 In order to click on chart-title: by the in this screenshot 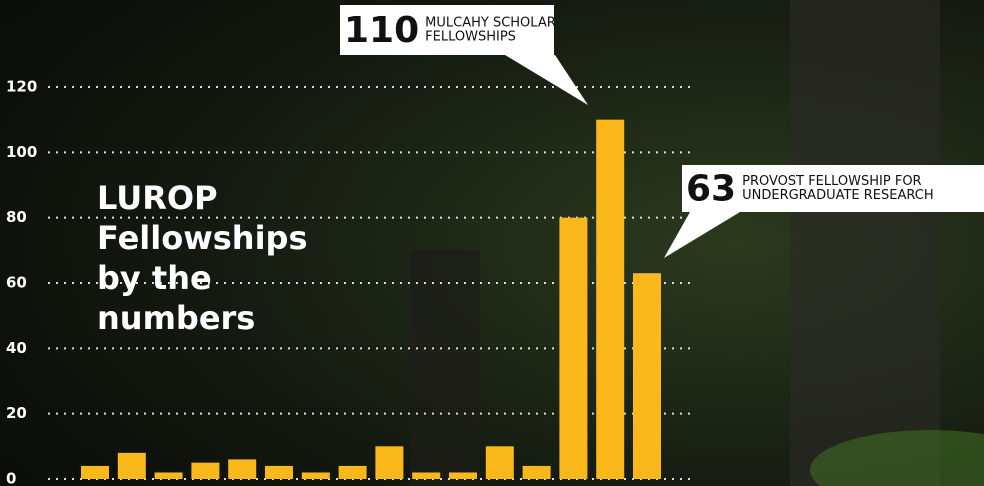, I will do `click(154, 278)`.